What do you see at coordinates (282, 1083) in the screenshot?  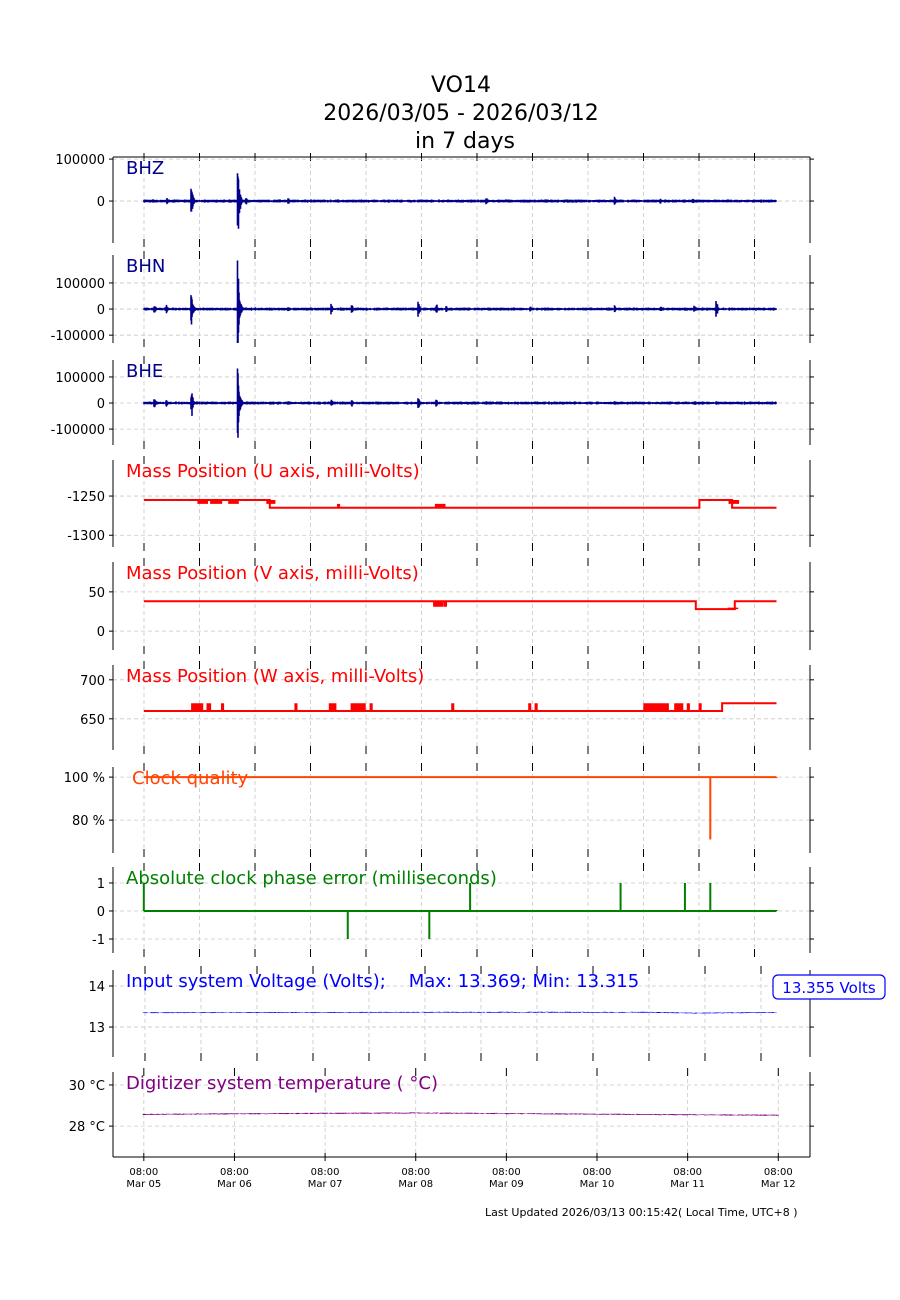 I see `panel-label-temp: Digitizer system temperature ( °C)` at bounding box center [282, 1083].